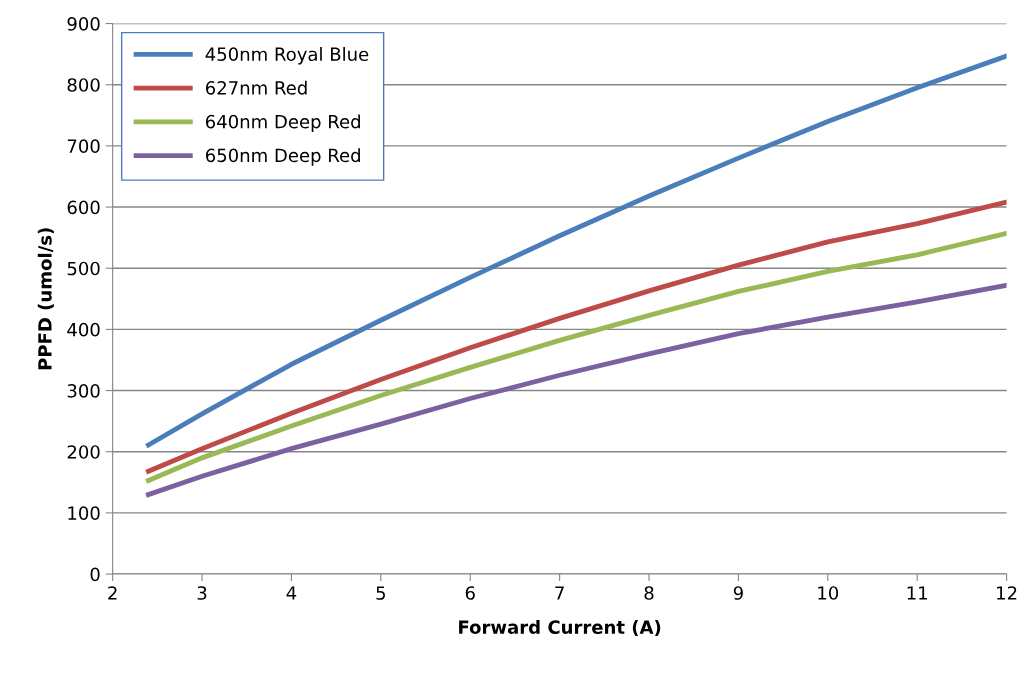  What do you see at coordinates (256, 87) in the screenshot?
I see `legend-label: 627nm Red` at bounding box center [256, 87].